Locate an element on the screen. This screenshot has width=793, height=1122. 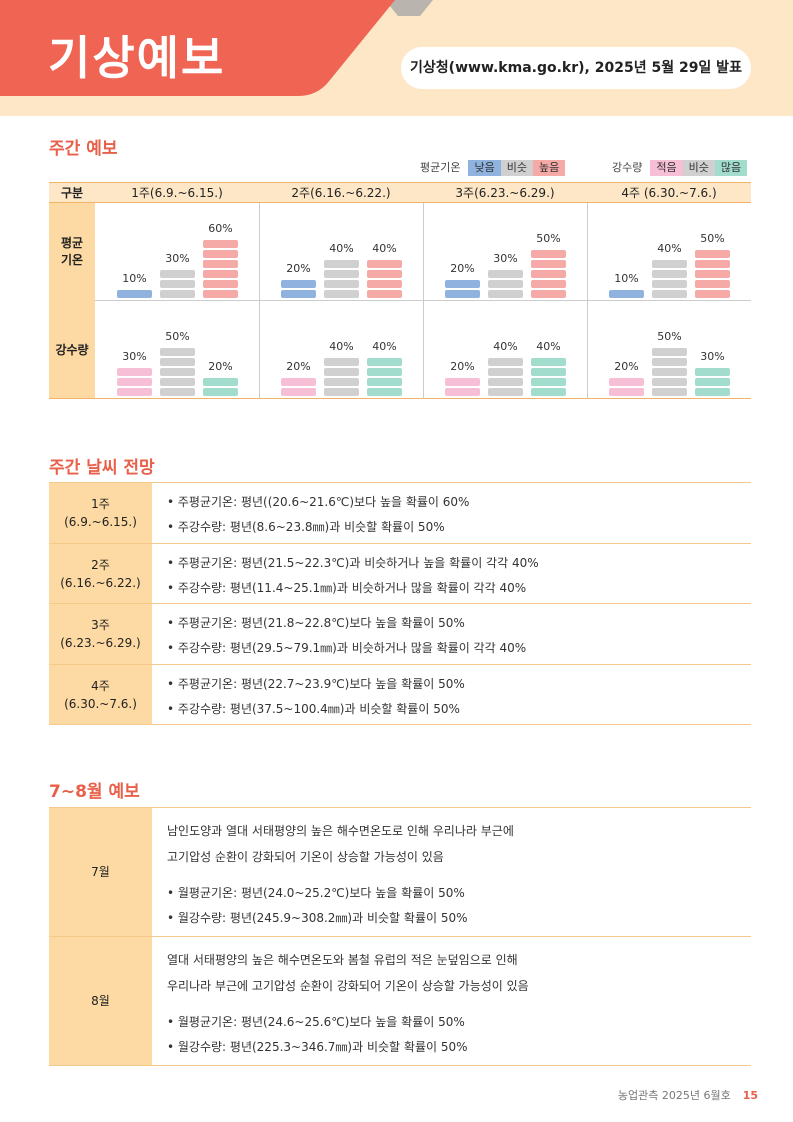
outlook-rain-line: • 주강수량: 평년(8.6~23.8㎜)과 비슷할 확률이 50% is located at coordinates (306, 527).